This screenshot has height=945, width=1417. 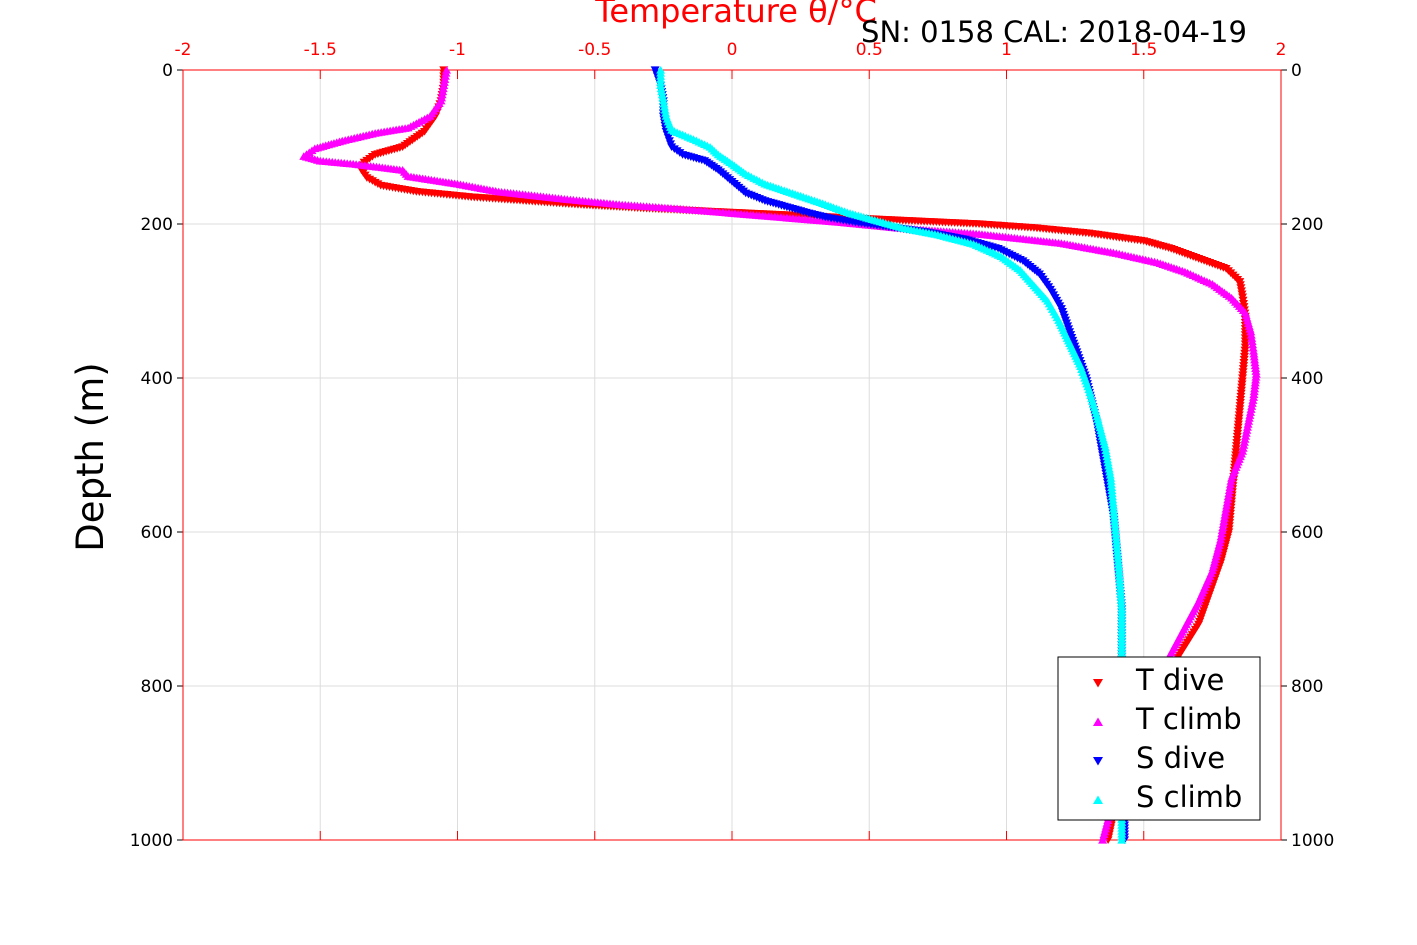 What do you see at coordinates (157, 379) in the screenshot?
I see `y-tick-label-left: 400` at bounding box center [157, 379].